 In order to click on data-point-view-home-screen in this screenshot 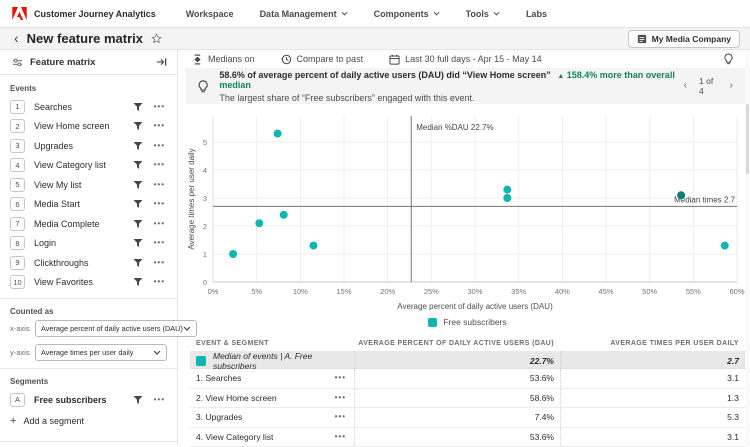, I will do `click(725, 246)`.